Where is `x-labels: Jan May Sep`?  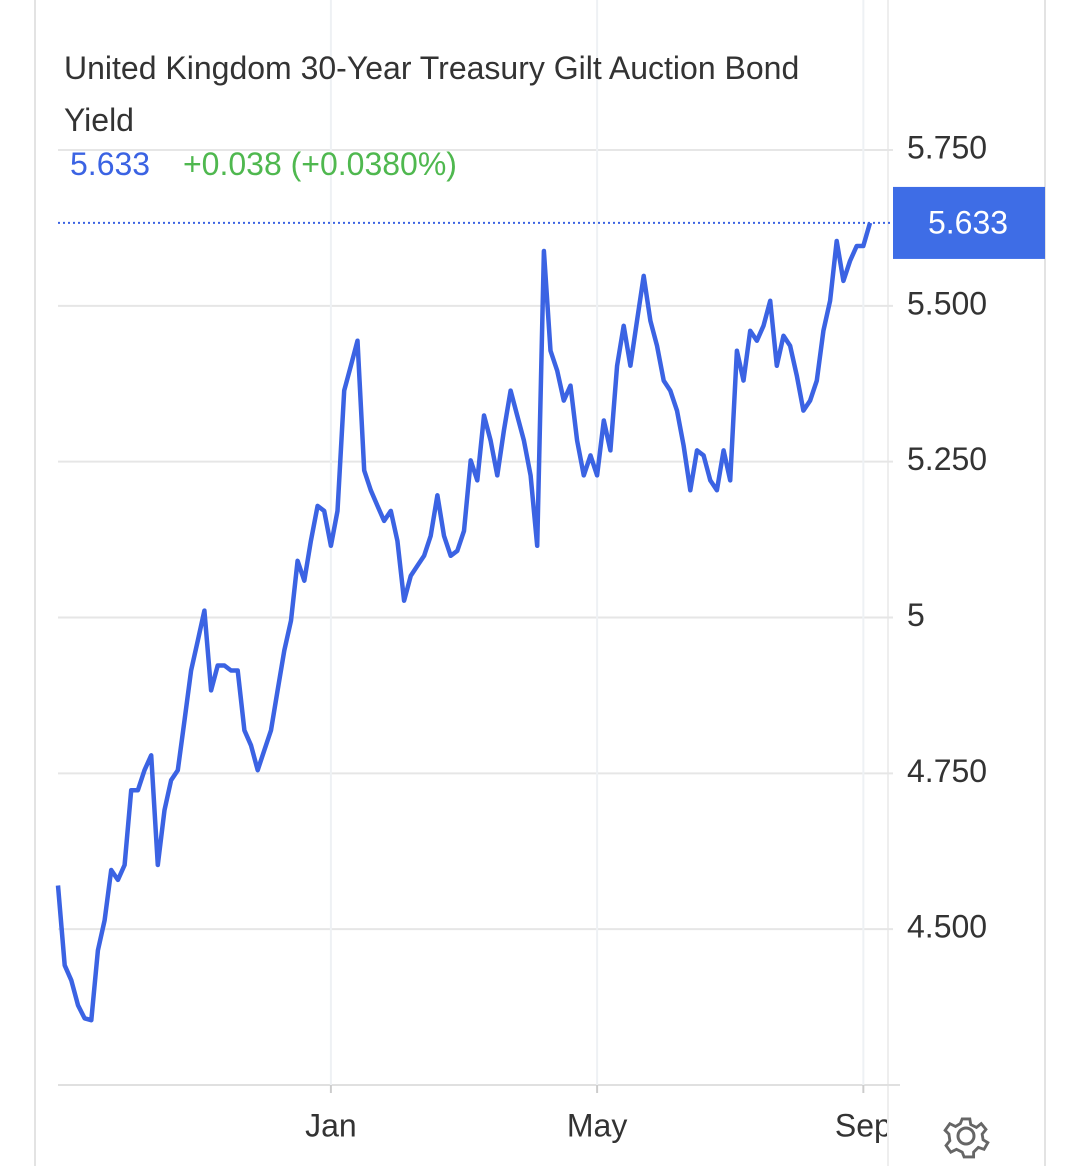 x-labels: Jan May Sep is located at coordinates (598, 1125).